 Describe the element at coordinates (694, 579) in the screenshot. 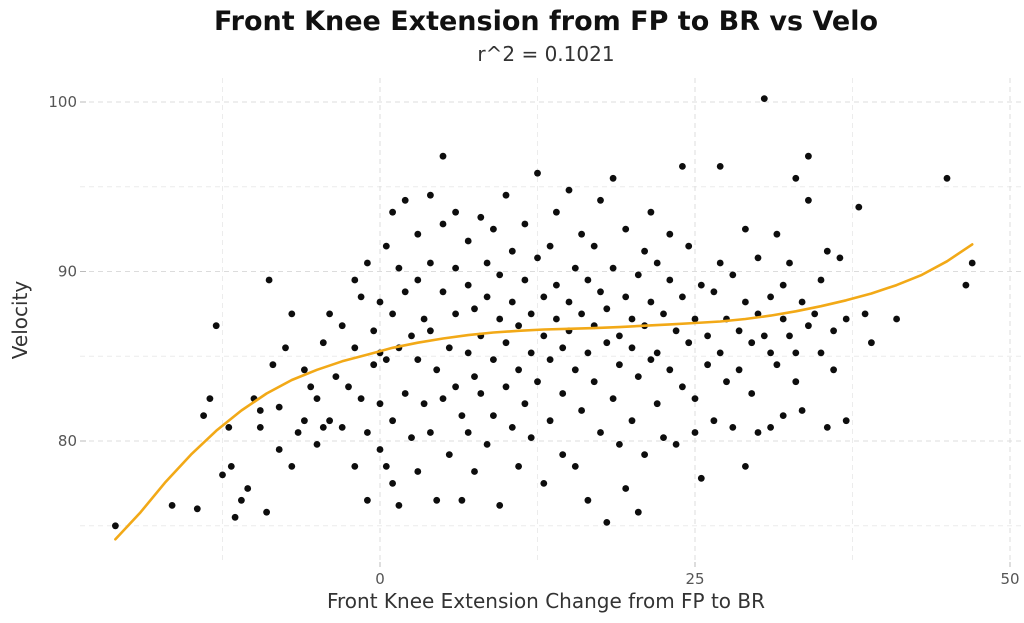

I see `x-tick-label: 25` at that location.